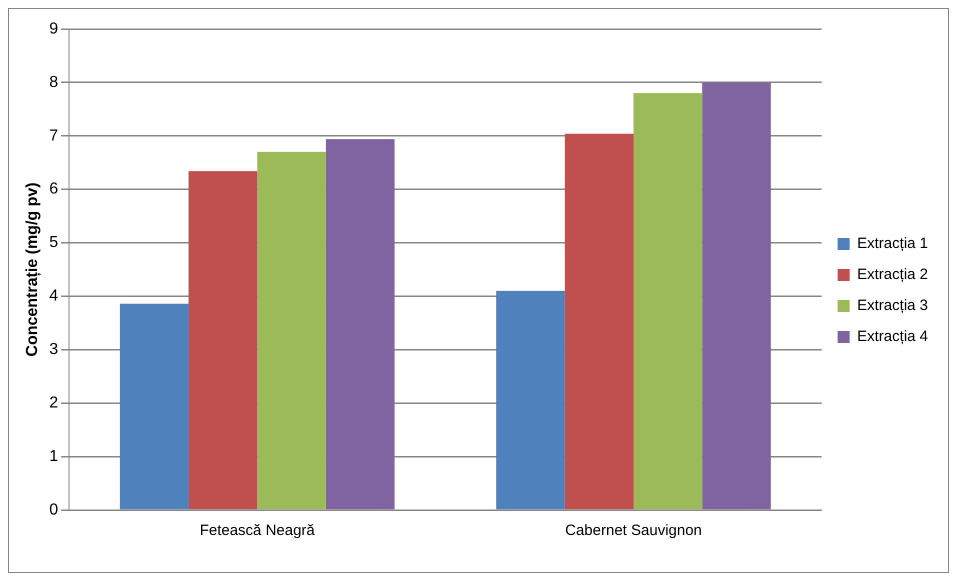 Image resolution: width=957 pixels, height=581 pixels. What do you see at coordinates (53, 403) in the screenshot?
I see `y-tick-label: 2` at bounding box center [53, 403].